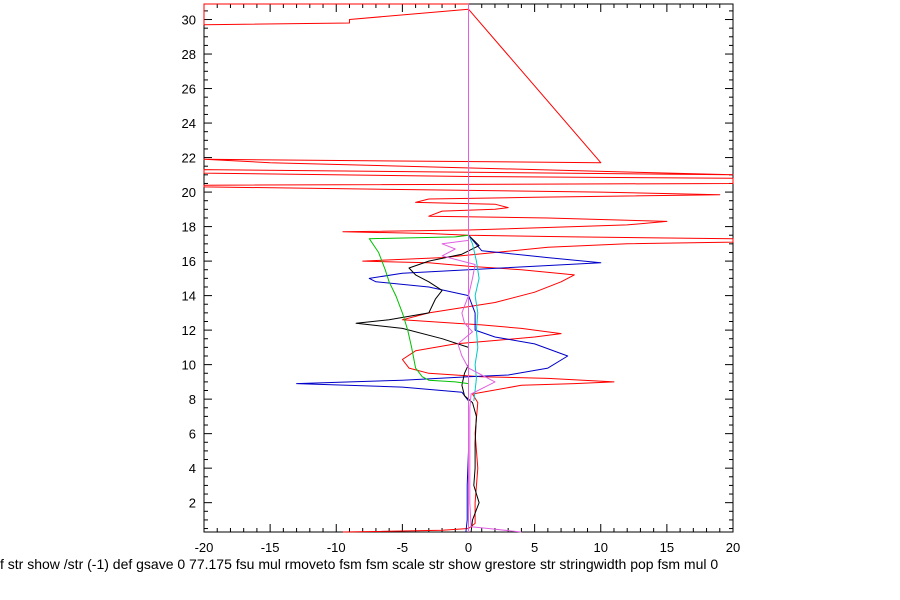 Image resolution: width=900 pixels, height=600 pixels. Describe the element at coordinates (189, 261) in the screenshot. I see `y-tick-label: 16` at that location.